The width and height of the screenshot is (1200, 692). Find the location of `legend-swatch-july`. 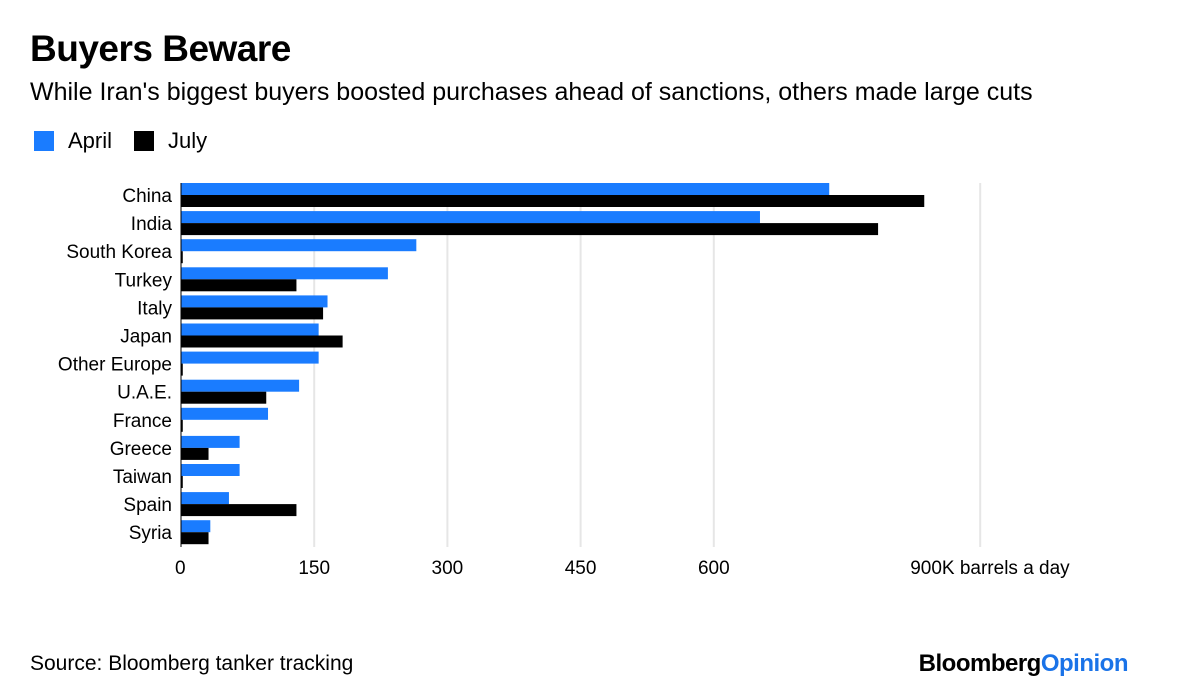

legend-swatch-july is located at coordinates (144, 141).